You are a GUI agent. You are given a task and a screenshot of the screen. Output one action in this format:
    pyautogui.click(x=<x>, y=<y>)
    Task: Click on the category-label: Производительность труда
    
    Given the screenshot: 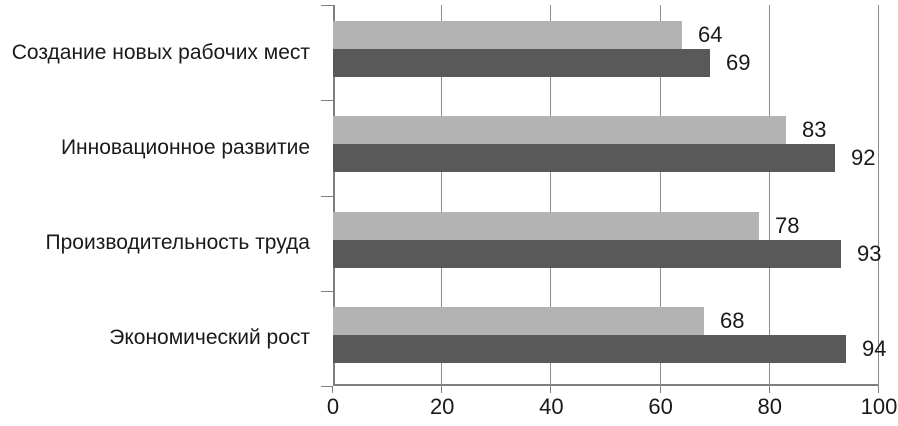 What is the action you would take?
    pyautogui.click(x=177, y=242)
    